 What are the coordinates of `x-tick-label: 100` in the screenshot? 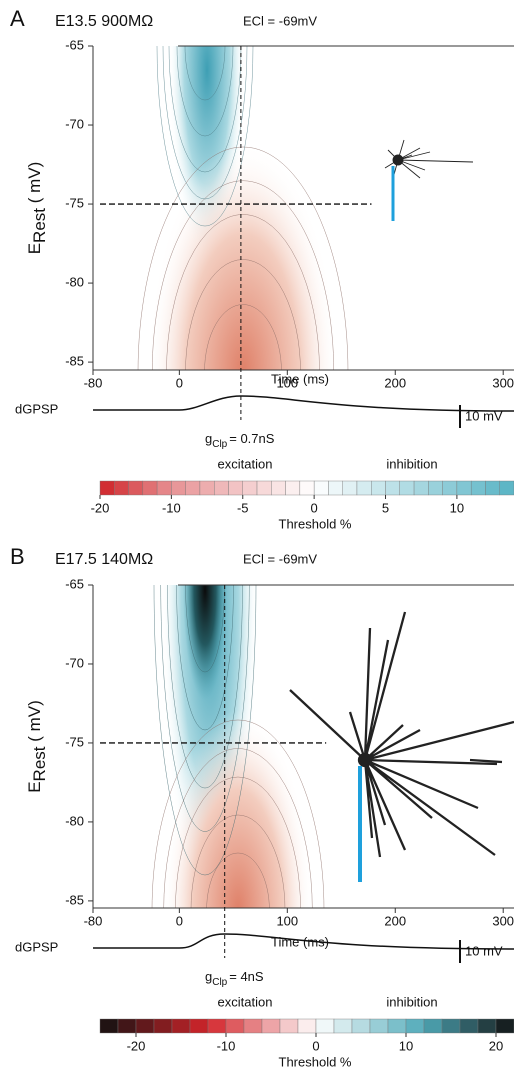 It's located at (287, 382).